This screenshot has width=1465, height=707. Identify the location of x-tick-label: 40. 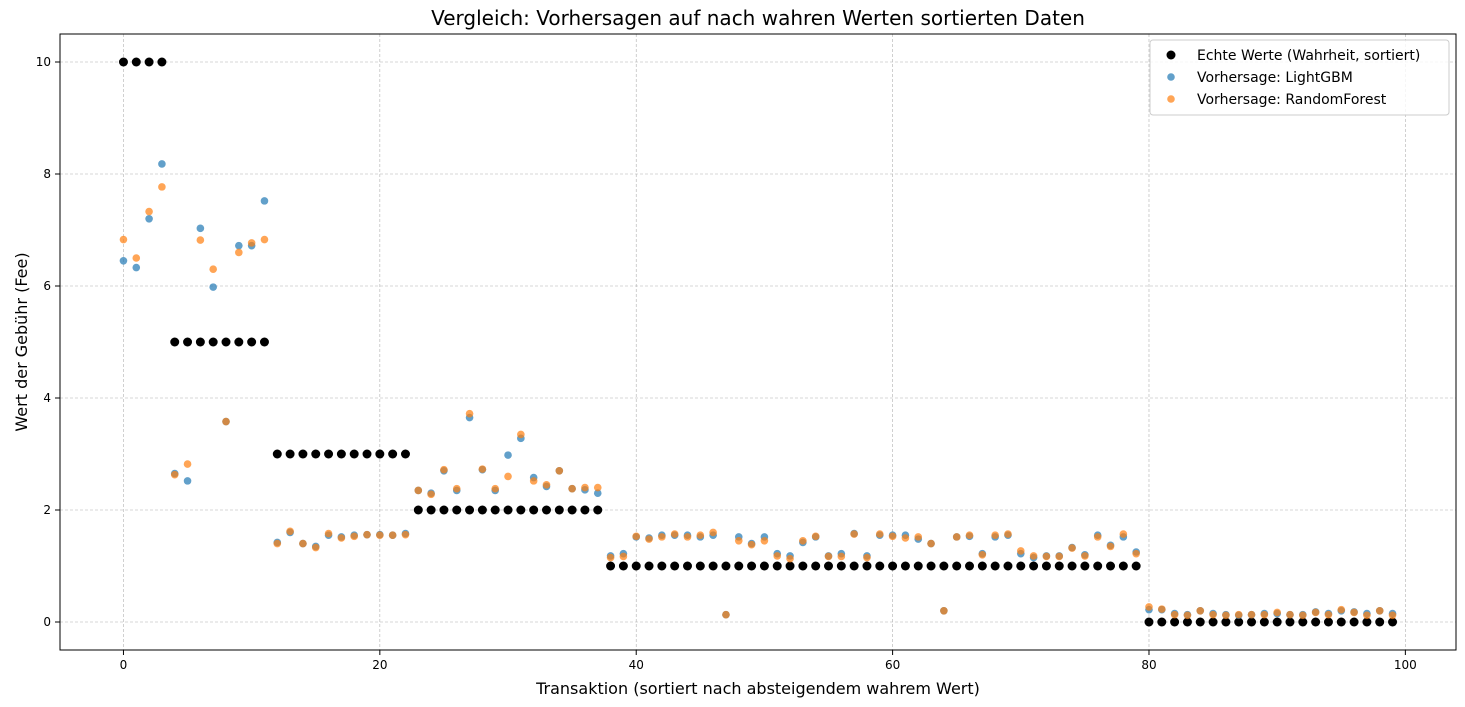
(636, 665).